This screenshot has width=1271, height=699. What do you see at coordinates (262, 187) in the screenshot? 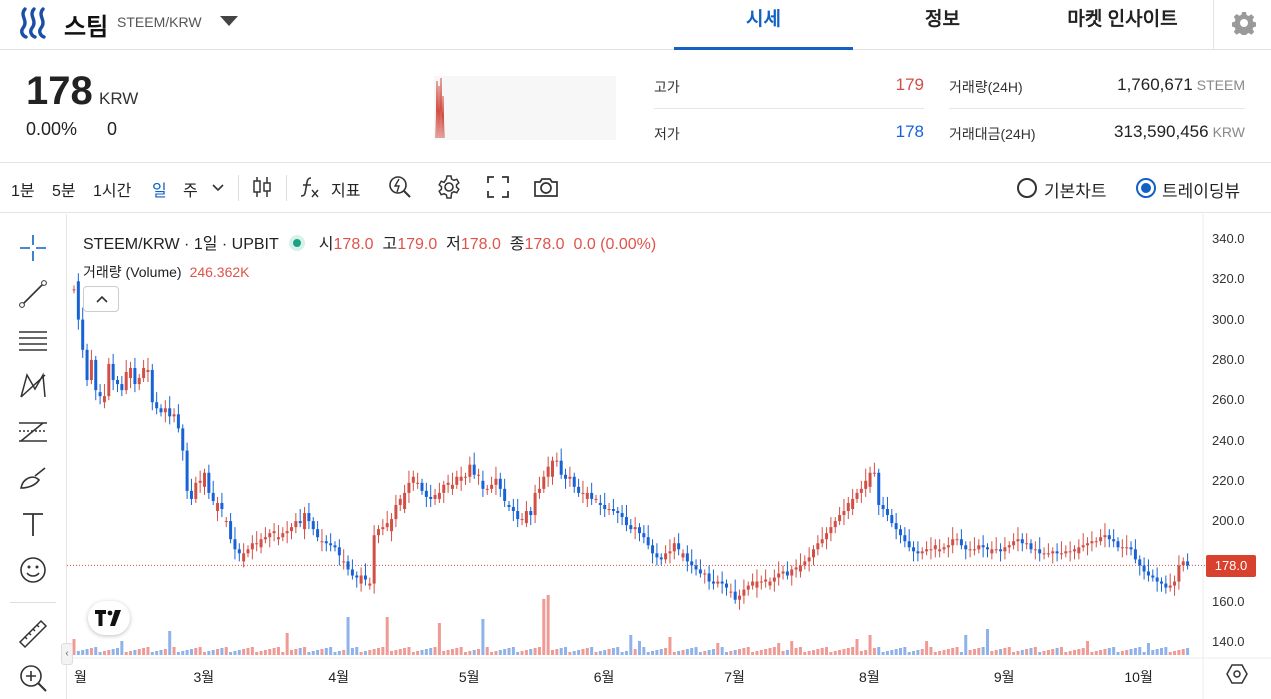
I see `candle-type-icon` at bounding box center [262, 187].